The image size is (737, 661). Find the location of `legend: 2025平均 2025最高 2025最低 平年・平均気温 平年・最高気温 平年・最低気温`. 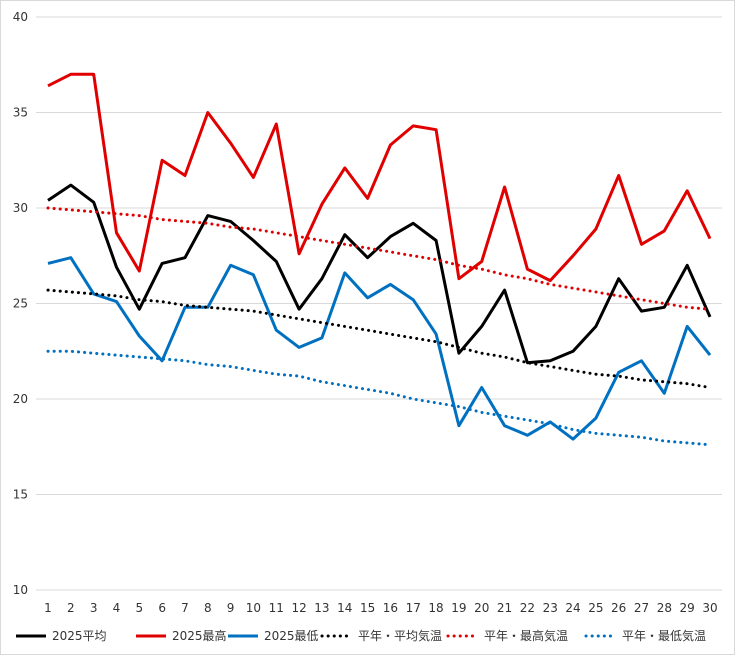

legend: 2025平均 2025最高 2025最低 平年・平均気温 平年・最高気温 平年・最低気温 is located at coordinates (361, 635).